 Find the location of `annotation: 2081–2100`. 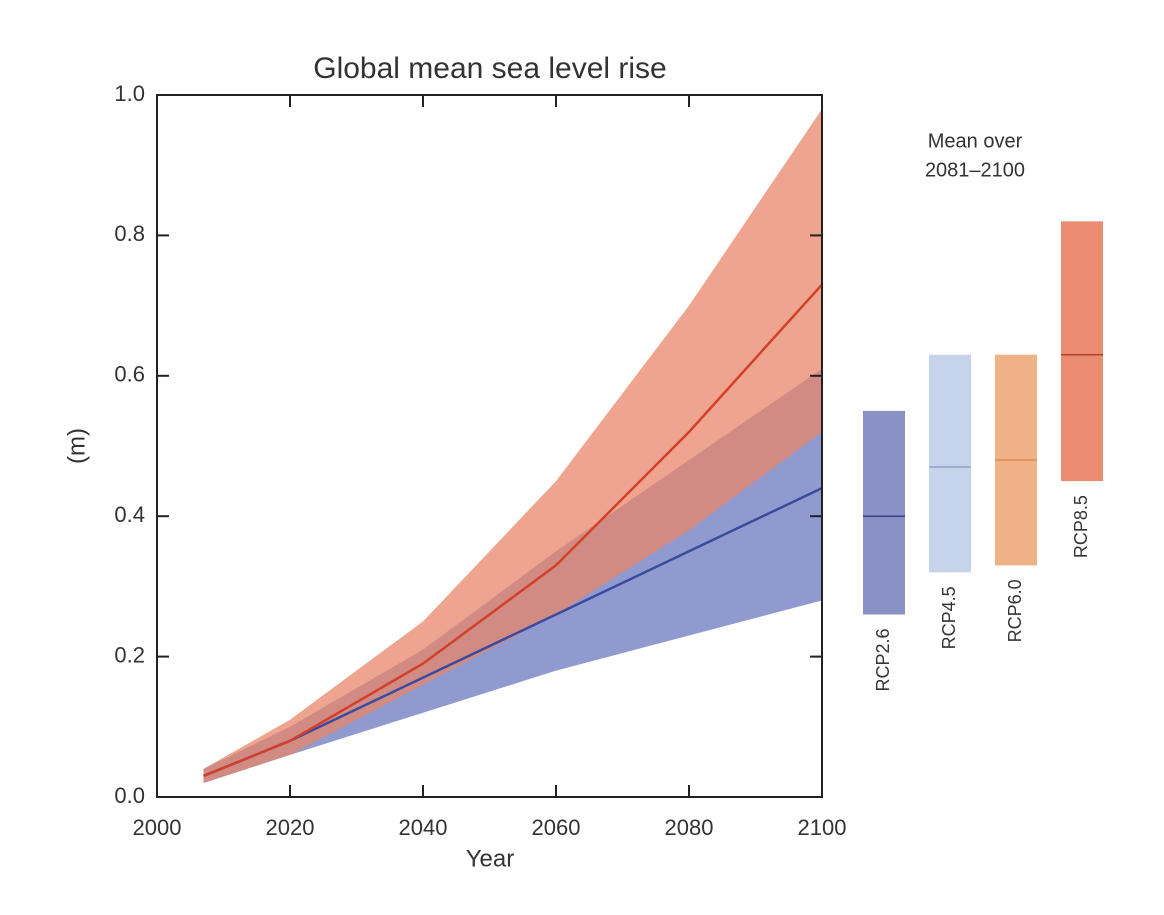

annotation: 2081–2100 is located at coordinates (975, 170).